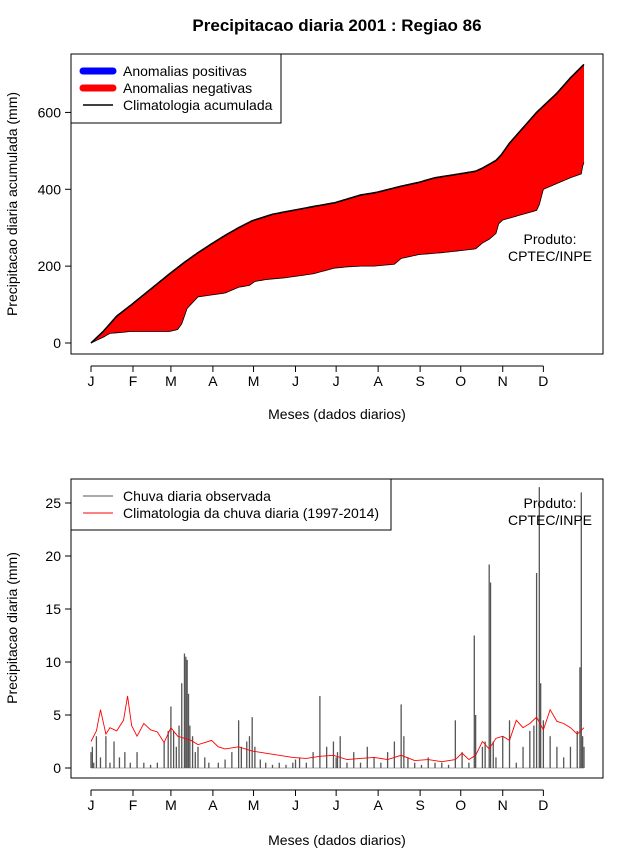  Describe the element at coordinates (251, 513) in the screenshot. I see `legend-label-daily-clim: Climatologia da chuva diaria (1997-2014)` at that location.